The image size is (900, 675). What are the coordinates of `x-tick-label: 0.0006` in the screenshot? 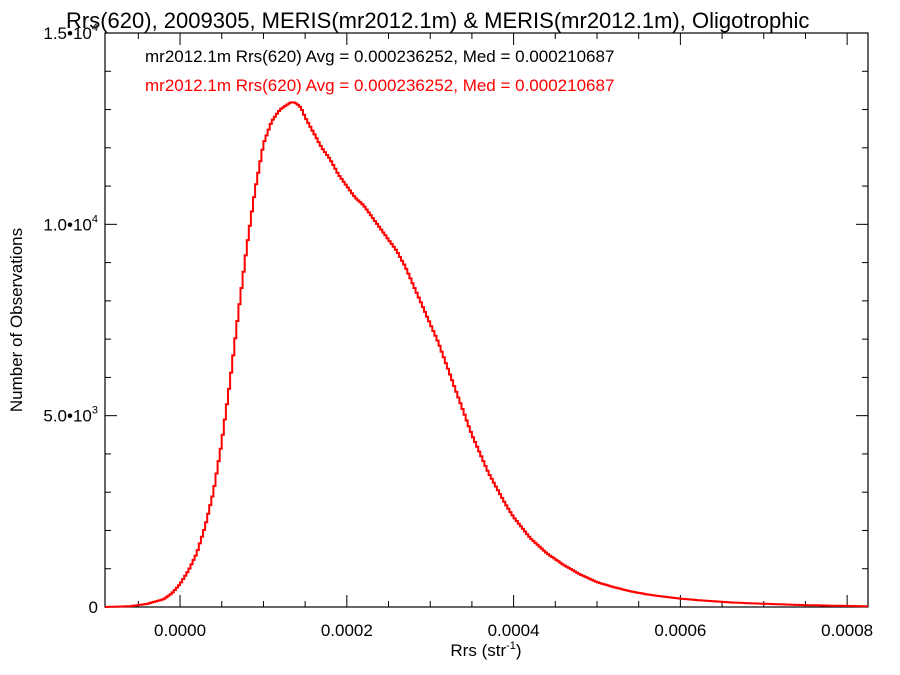 It's located at (680, 630).